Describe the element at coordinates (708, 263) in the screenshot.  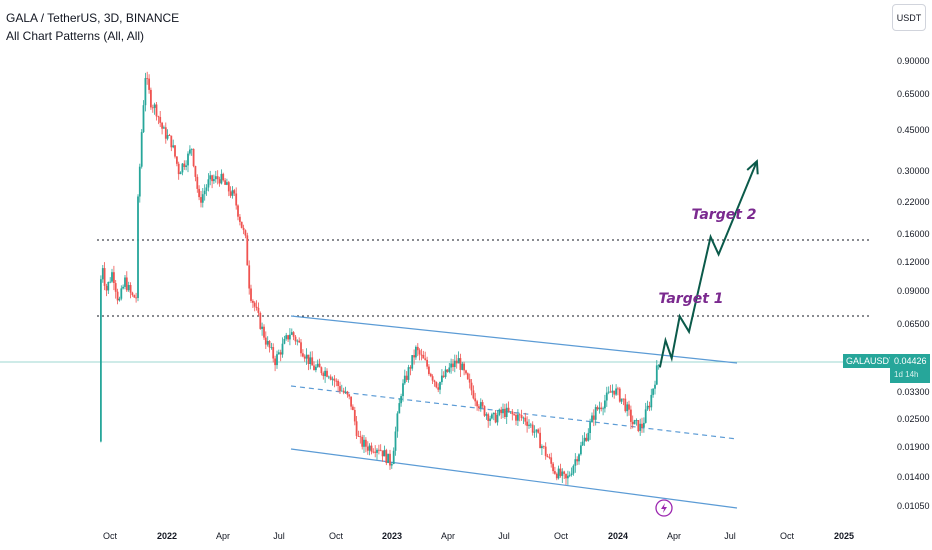
I see `projection-arrow` at that location.